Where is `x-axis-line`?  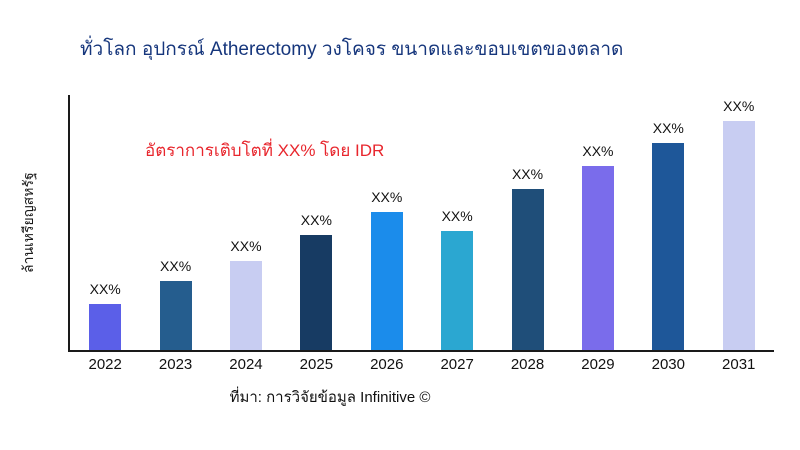
x-axis-line is located at coordinates (421, 351).